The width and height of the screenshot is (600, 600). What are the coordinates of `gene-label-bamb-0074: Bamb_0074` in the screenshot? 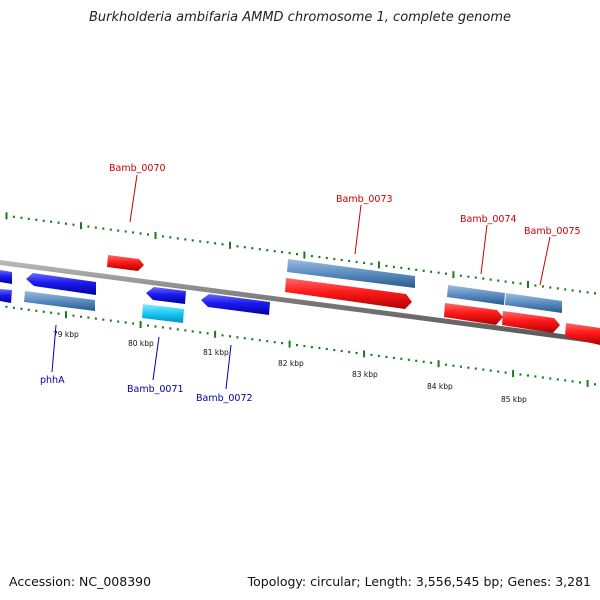 It's located at (488, 219).